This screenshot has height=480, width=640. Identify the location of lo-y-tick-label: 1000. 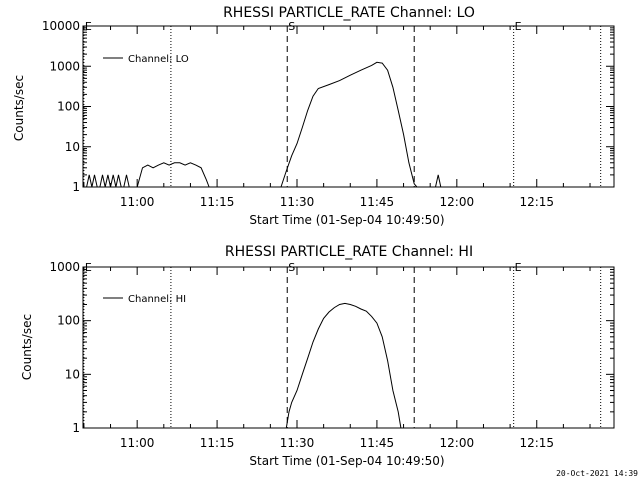
(64, 66).